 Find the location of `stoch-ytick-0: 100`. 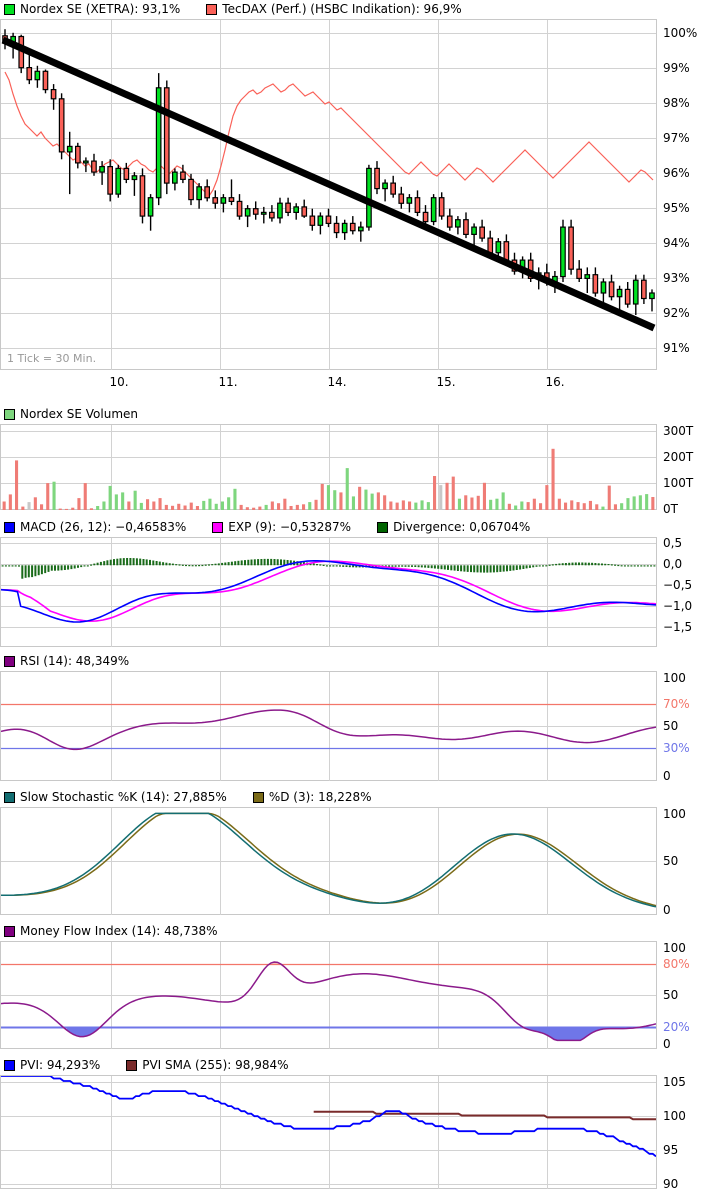

stoch-ytick-0: 100 is located at coordinates (674, 814).